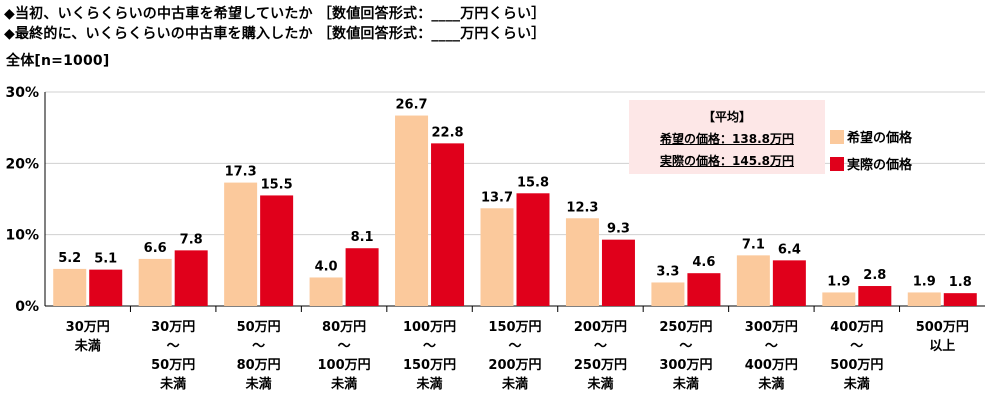 The height and width of the screenshot is (404, 1000). I want to click on legend-swatch-desired, so click(837, 137).